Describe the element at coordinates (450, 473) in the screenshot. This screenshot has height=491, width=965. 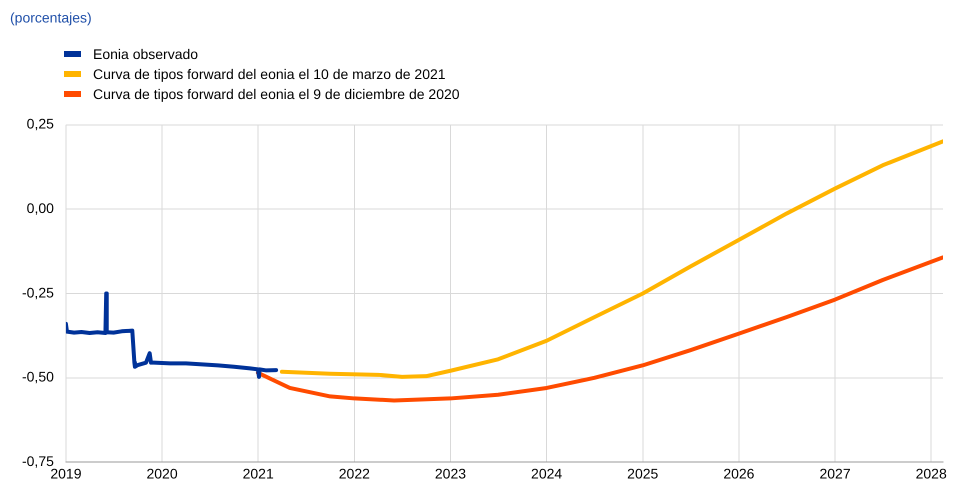
I see `x-tick-label: 2023` at that location.